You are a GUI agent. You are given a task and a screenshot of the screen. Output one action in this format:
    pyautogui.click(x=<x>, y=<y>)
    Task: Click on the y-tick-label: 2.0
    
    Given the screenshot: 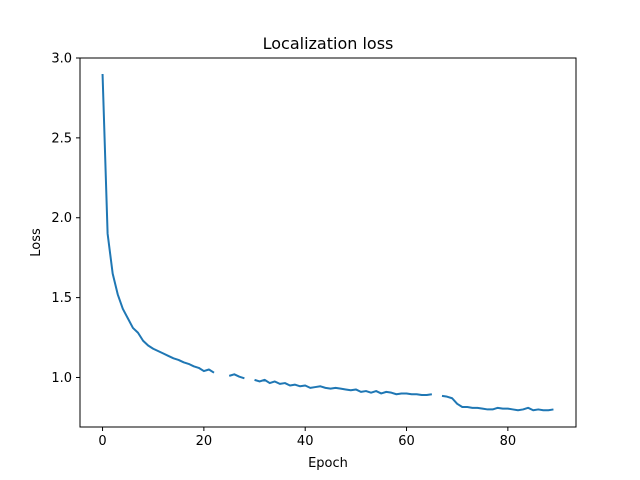 What is the action you would take?
    pyautogui.click(x=61, y=218)
    